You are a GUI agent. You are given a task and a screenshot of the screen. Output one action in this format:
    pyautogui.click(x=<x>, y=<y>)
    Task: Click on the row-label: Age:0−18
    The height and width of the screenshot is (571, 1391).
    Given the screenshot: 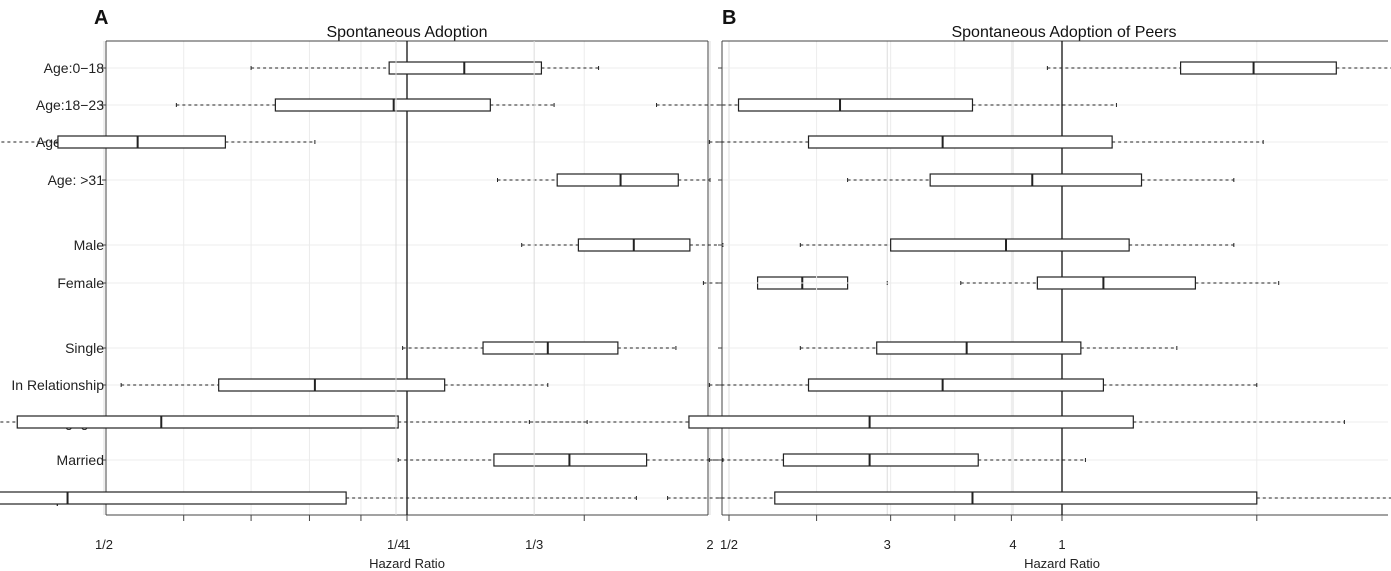 What is the action you would take?
    pyautogui.click(x=74, y=68)
    